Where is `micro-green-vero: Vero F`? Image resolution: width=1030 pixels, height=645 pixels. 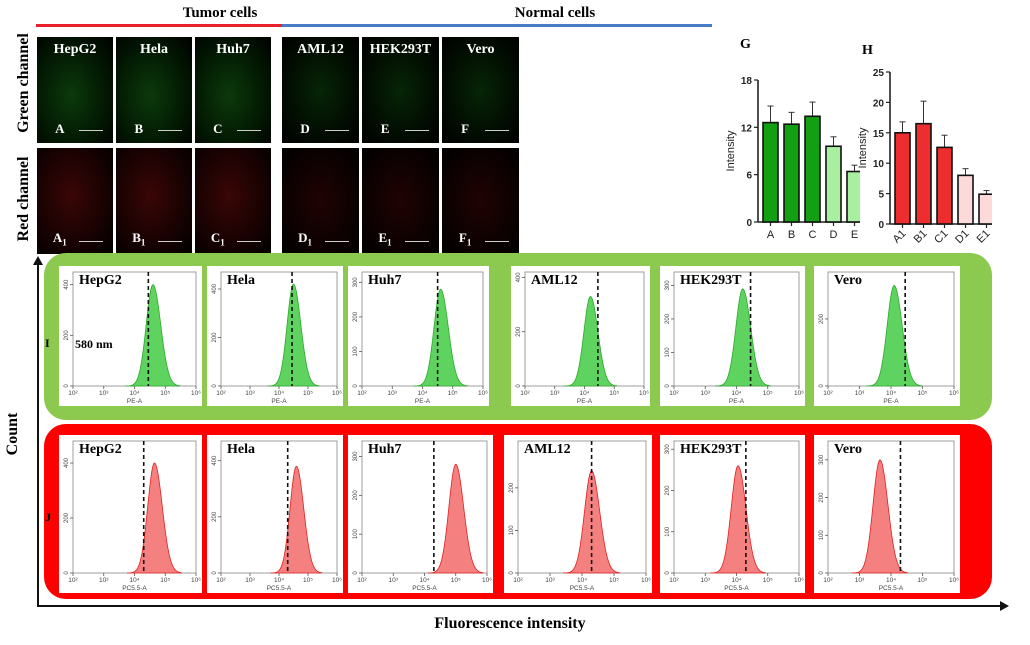
micro-green-vero: Vero F is located at coordinates (480, 90).